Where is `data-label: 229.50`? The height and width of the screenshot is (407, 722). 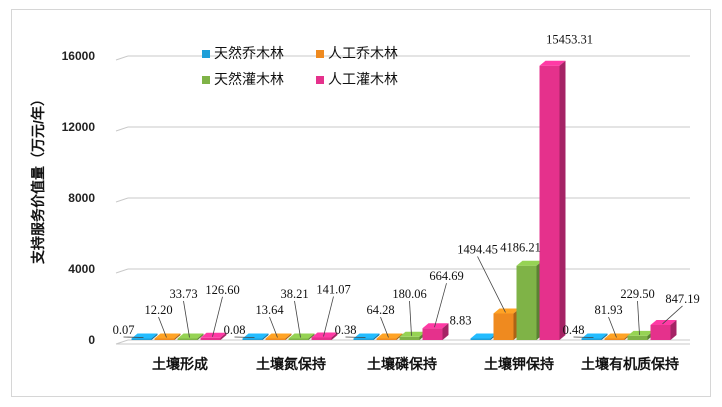
data-label: 229.50 is located at coordinates (637, 294).